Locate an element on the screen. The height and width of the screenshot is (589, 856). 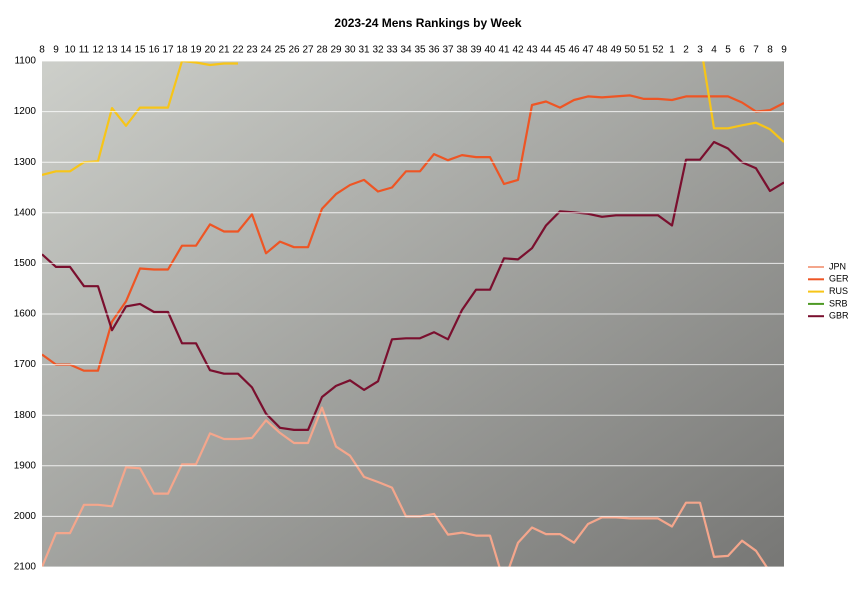
x-tick-label: 19 is located at coordinates (196, 50).